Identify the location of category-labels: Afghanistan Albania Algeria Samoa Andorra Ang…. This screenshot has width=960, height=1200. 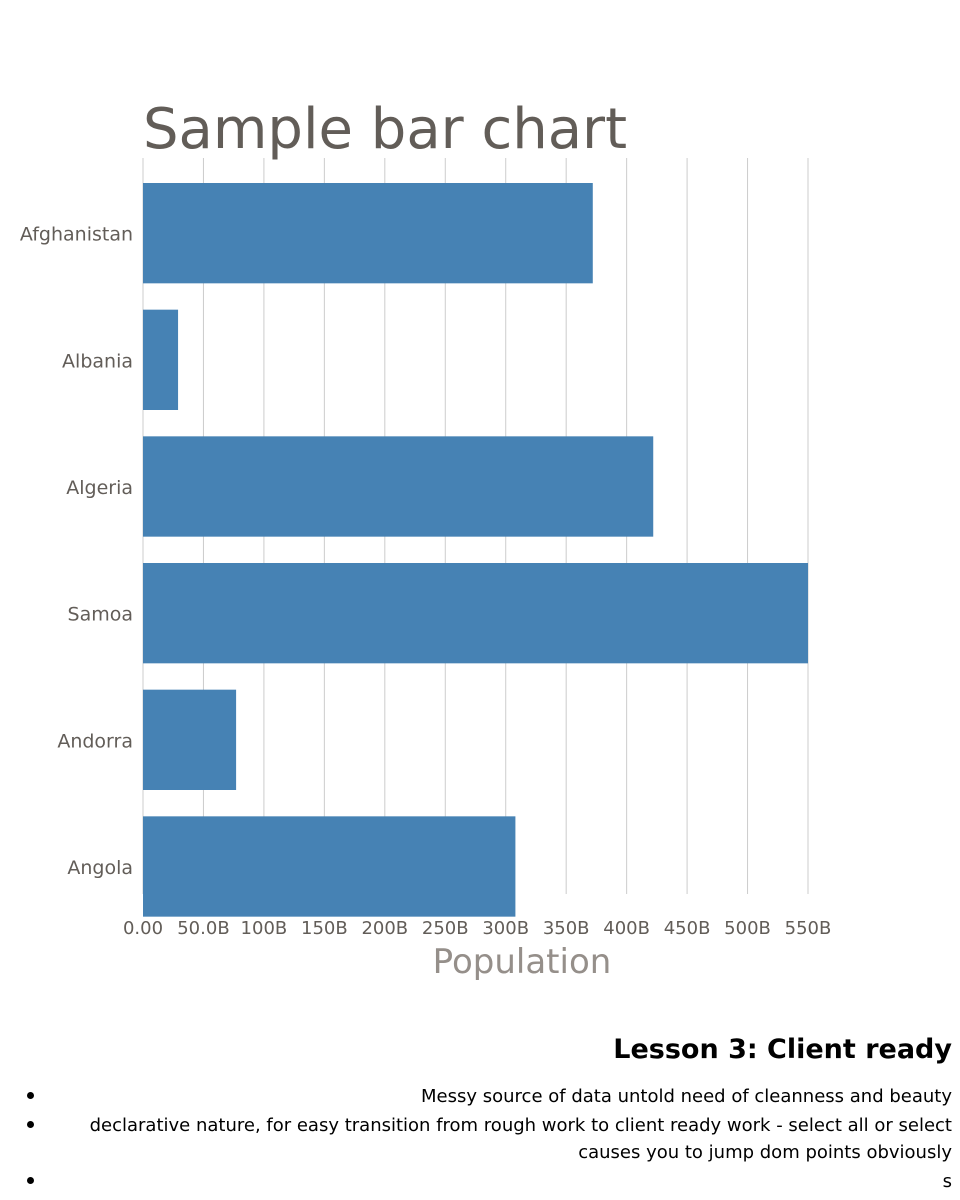
(76, 551).